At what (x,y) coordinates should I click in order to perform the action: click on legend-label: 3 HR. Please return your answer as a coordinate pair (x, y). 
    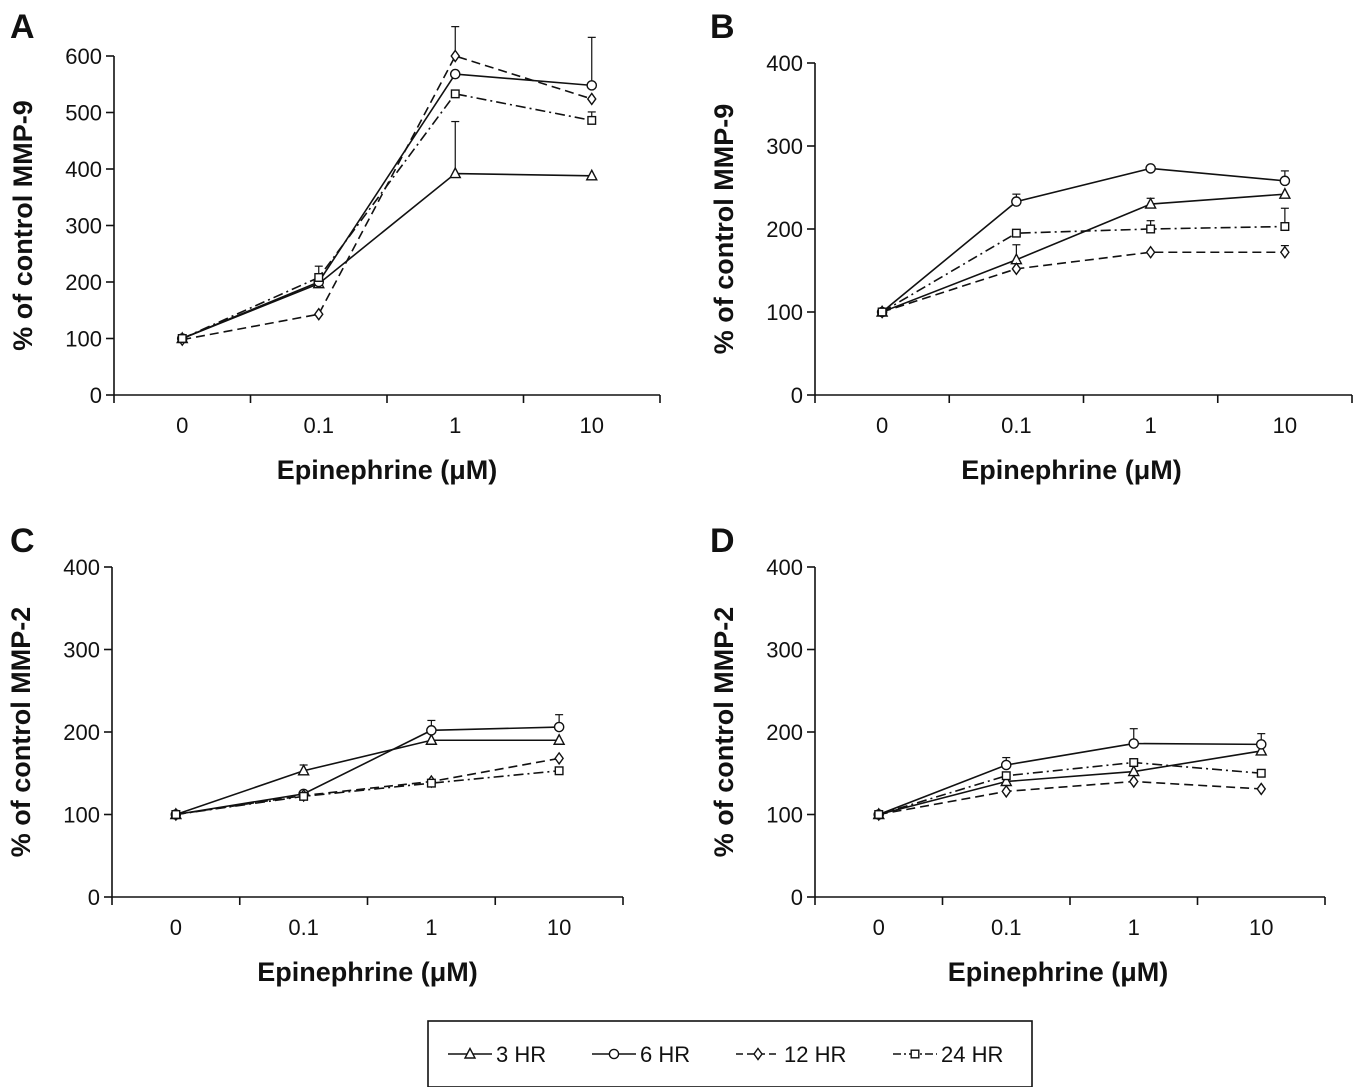
    Looking at the image, I should click on (521, 1054).